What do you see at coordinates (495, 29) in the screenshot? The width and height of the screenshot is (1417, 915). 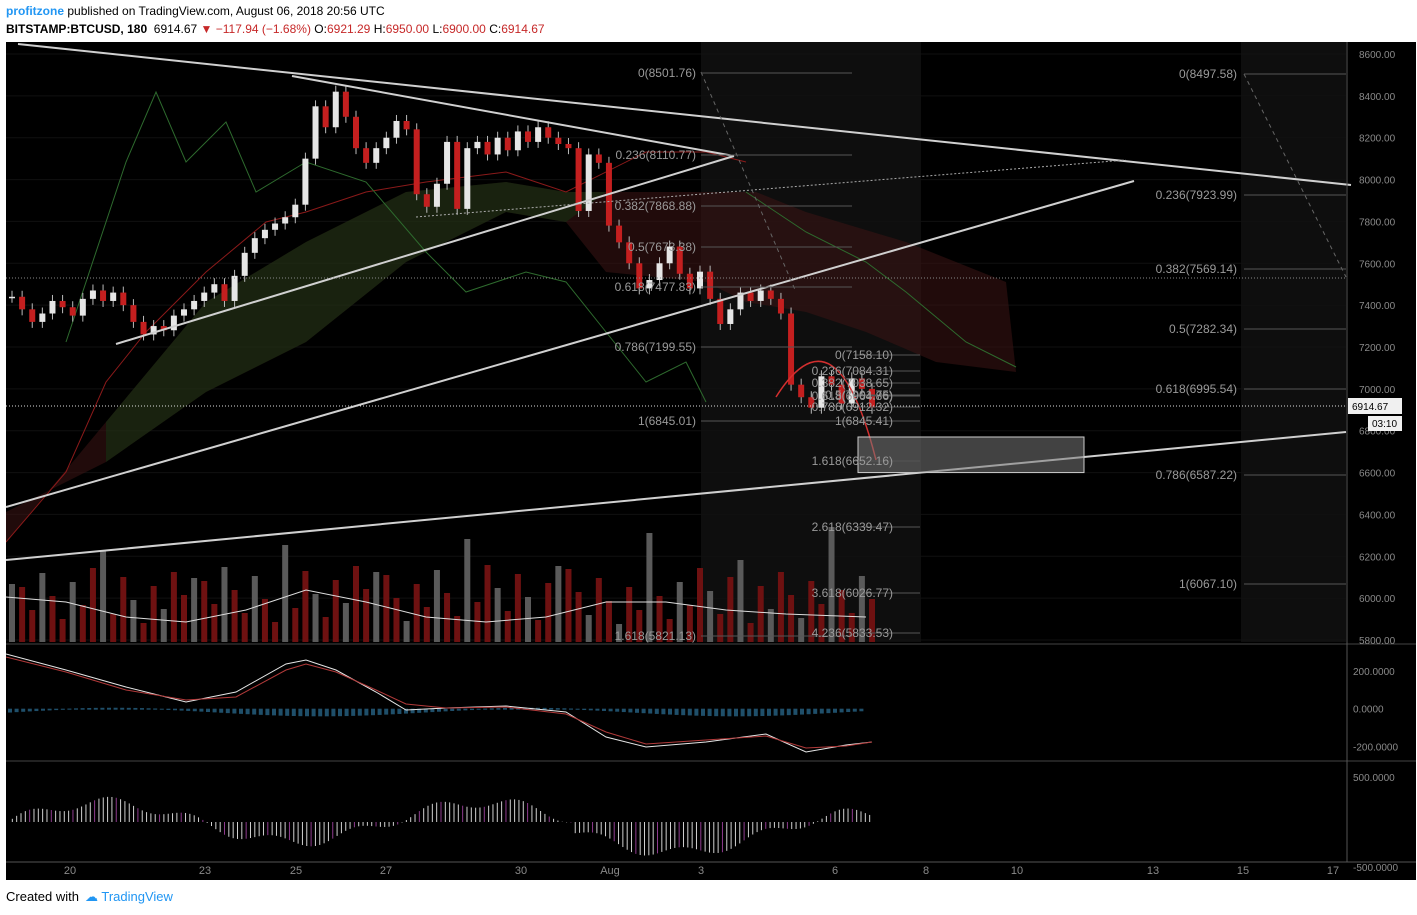 I see `close-label: C:` at bounding box center [495, 29].